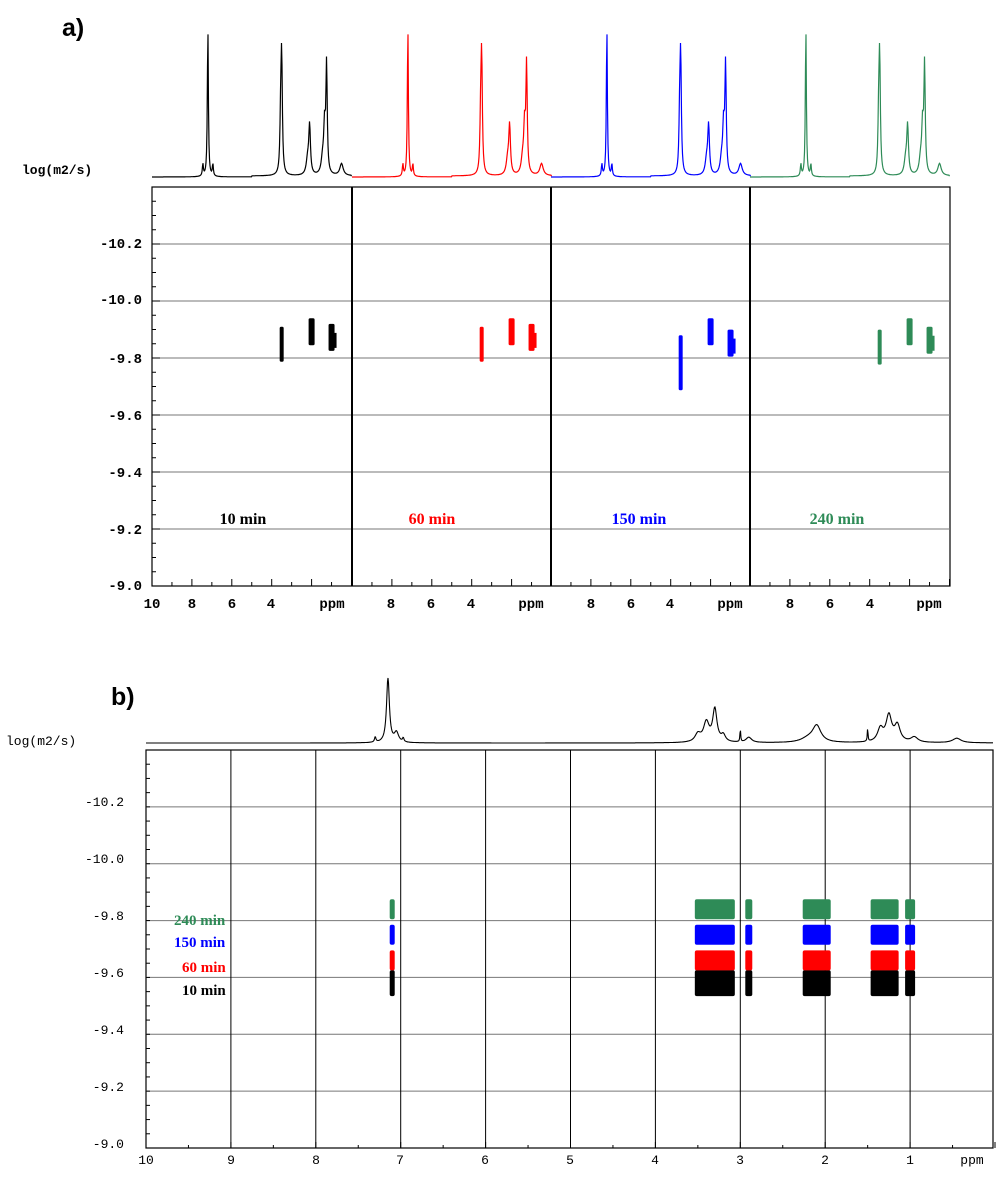  I want to click on x-tick-label: 10, so click(146, 1160).